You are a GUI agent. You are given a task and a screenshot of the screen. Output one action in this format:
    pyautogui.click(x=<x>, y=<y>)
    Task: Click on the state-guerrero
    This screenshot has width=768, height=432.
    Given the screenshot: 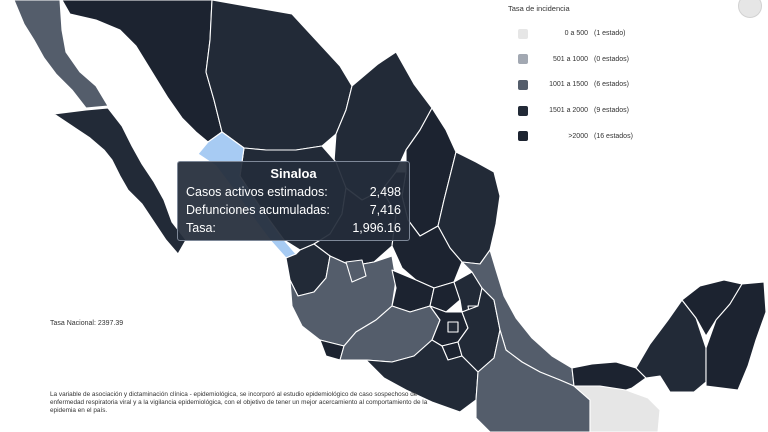 What is the action you would take?
    pyautogui.click(x=422, y=376)
    